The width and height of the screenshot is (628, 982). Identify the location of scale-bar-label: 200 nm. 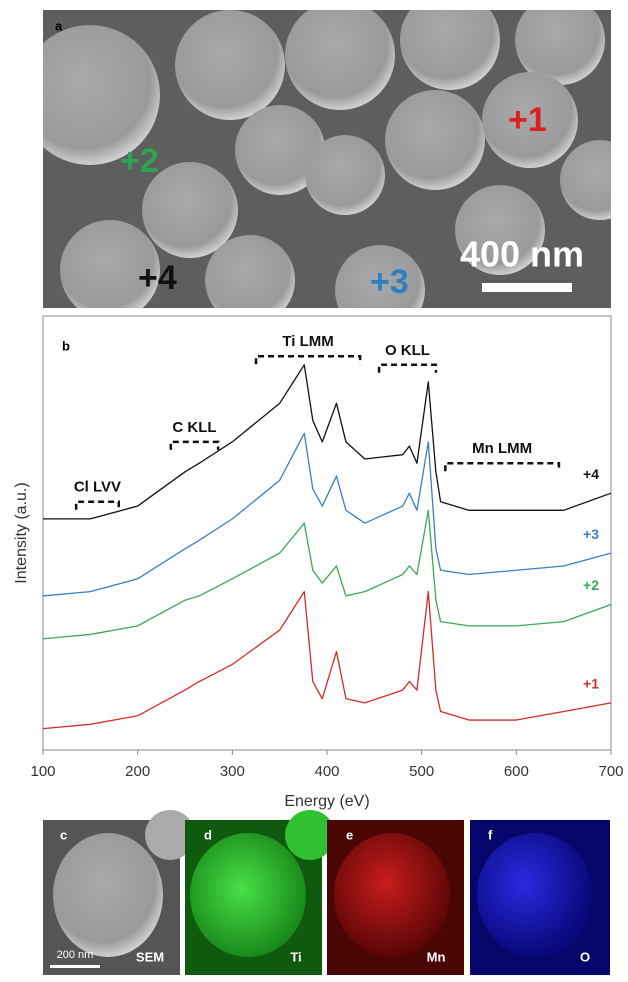
(75, 955).